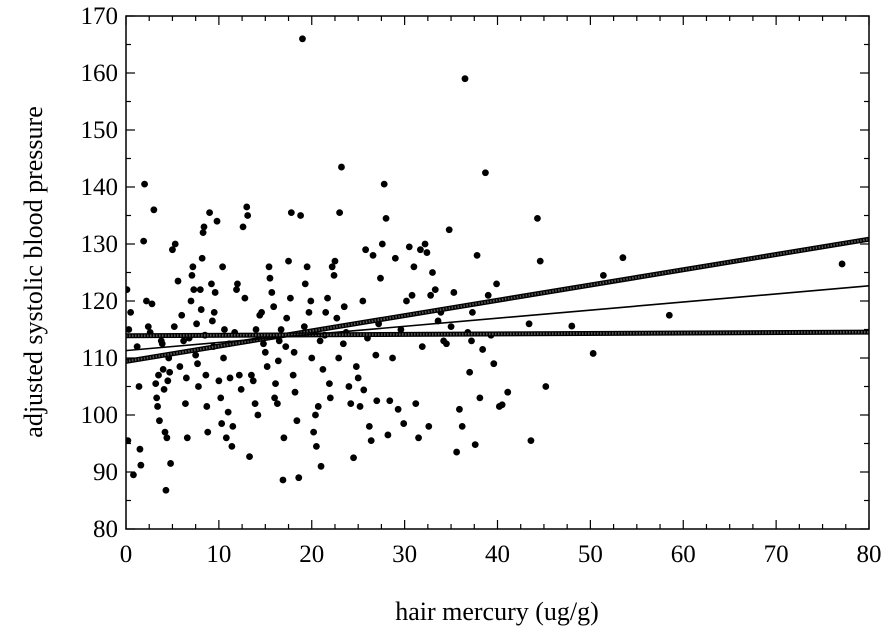  I want to click on y-tick-label: 110, so click(99, 358).